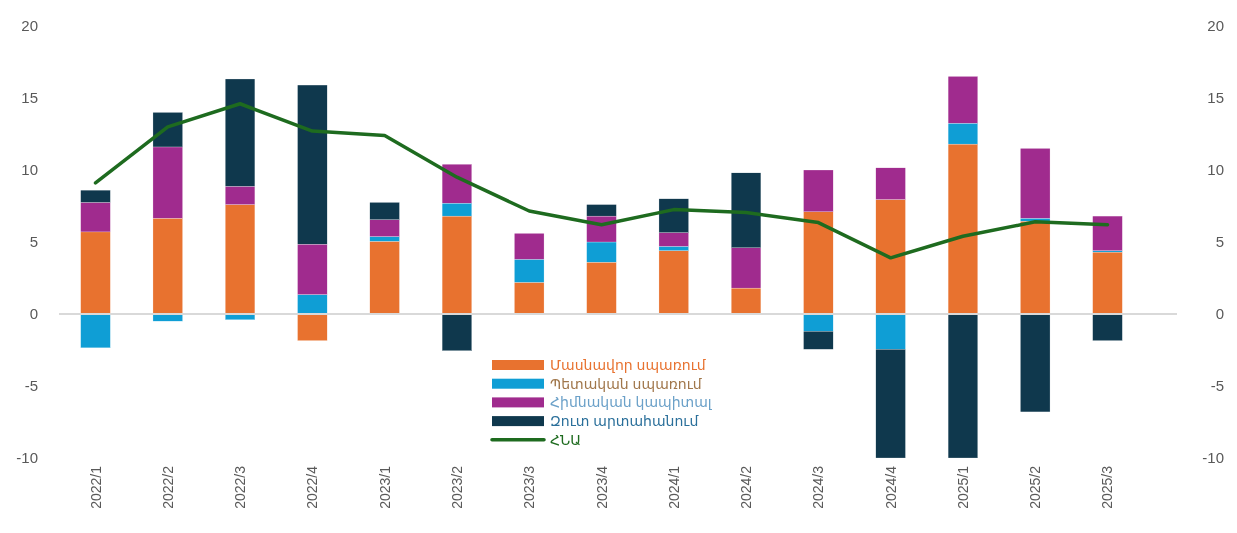 This screenshot has height=533, width=1237. What do you see at coordinates (601, 487) in the screenshot?
I see `x-tick-label: 2023/4` at bounding box center [601, 487].